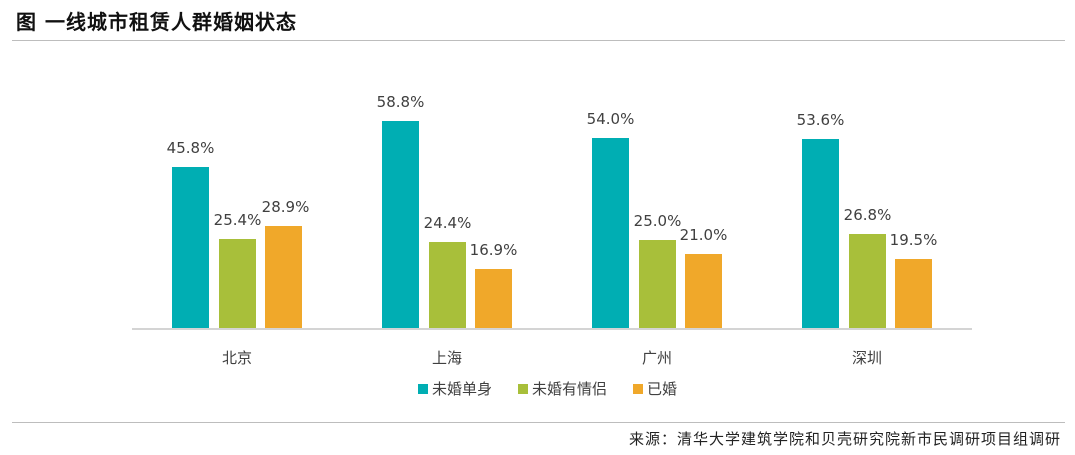 This screenshot has height=455, width=1075. I want to click on data-label: 24.4%, so click(447, 223).